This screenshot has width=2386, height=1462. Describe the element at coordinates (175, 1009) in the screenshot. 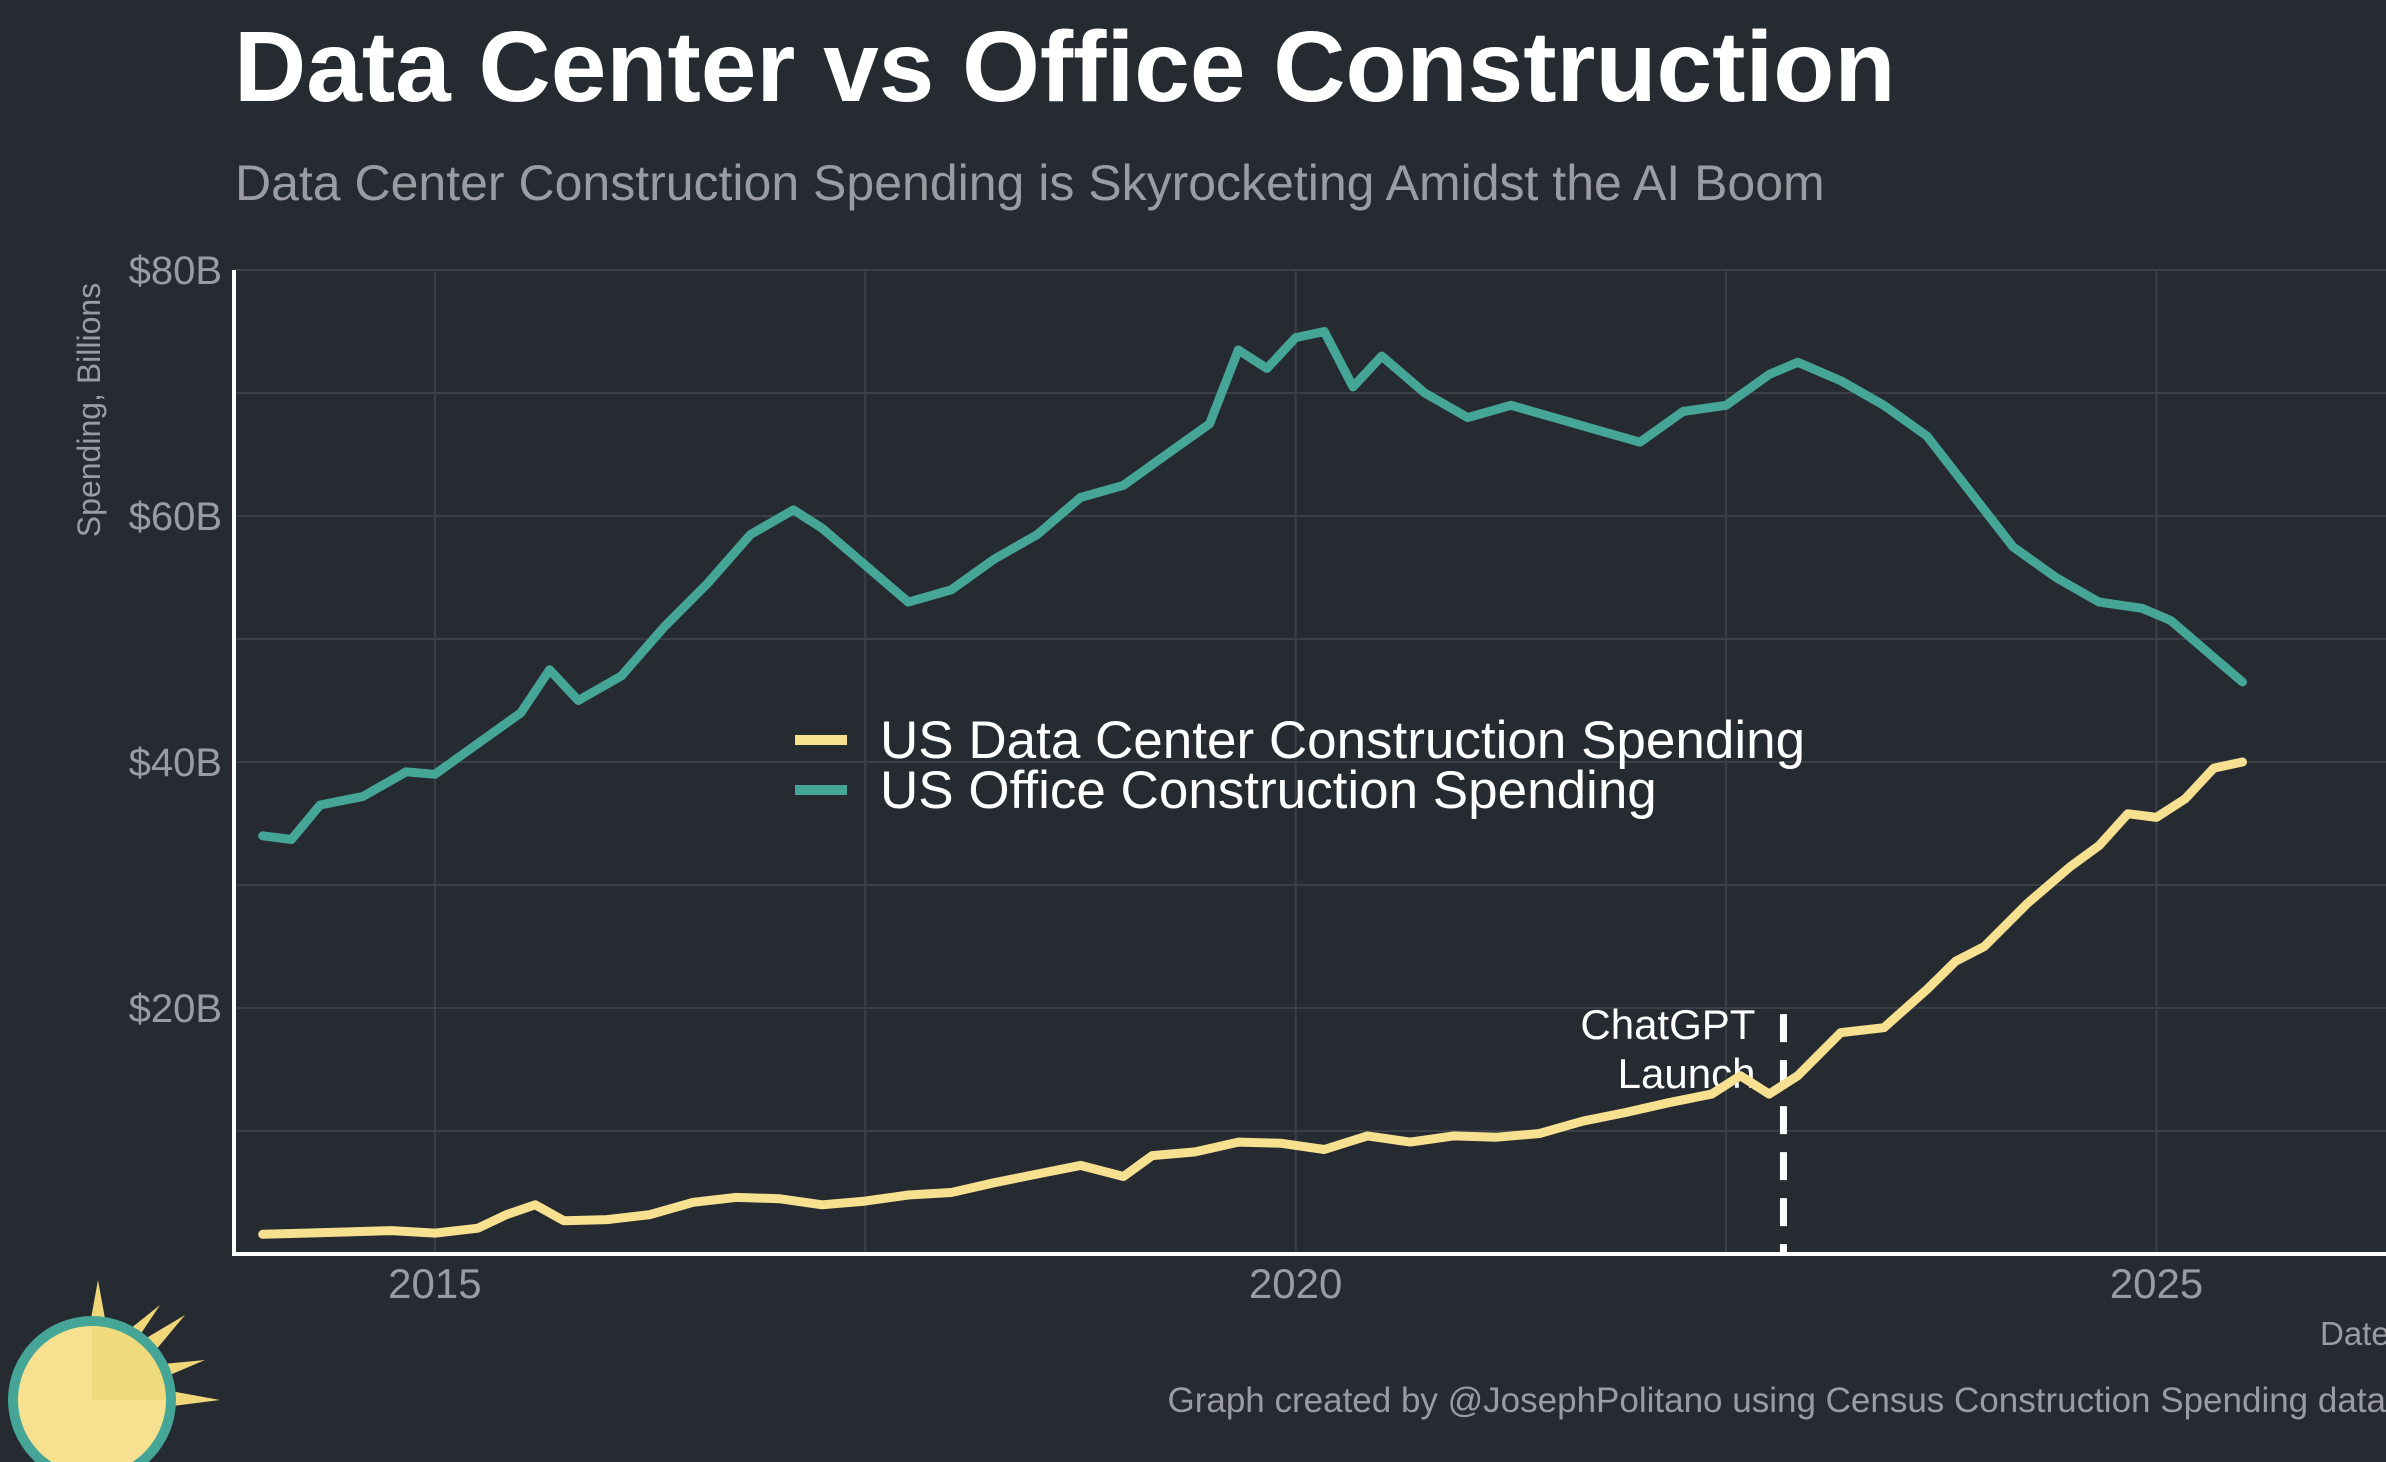

I see `y-tick-label: $20B` at that location.